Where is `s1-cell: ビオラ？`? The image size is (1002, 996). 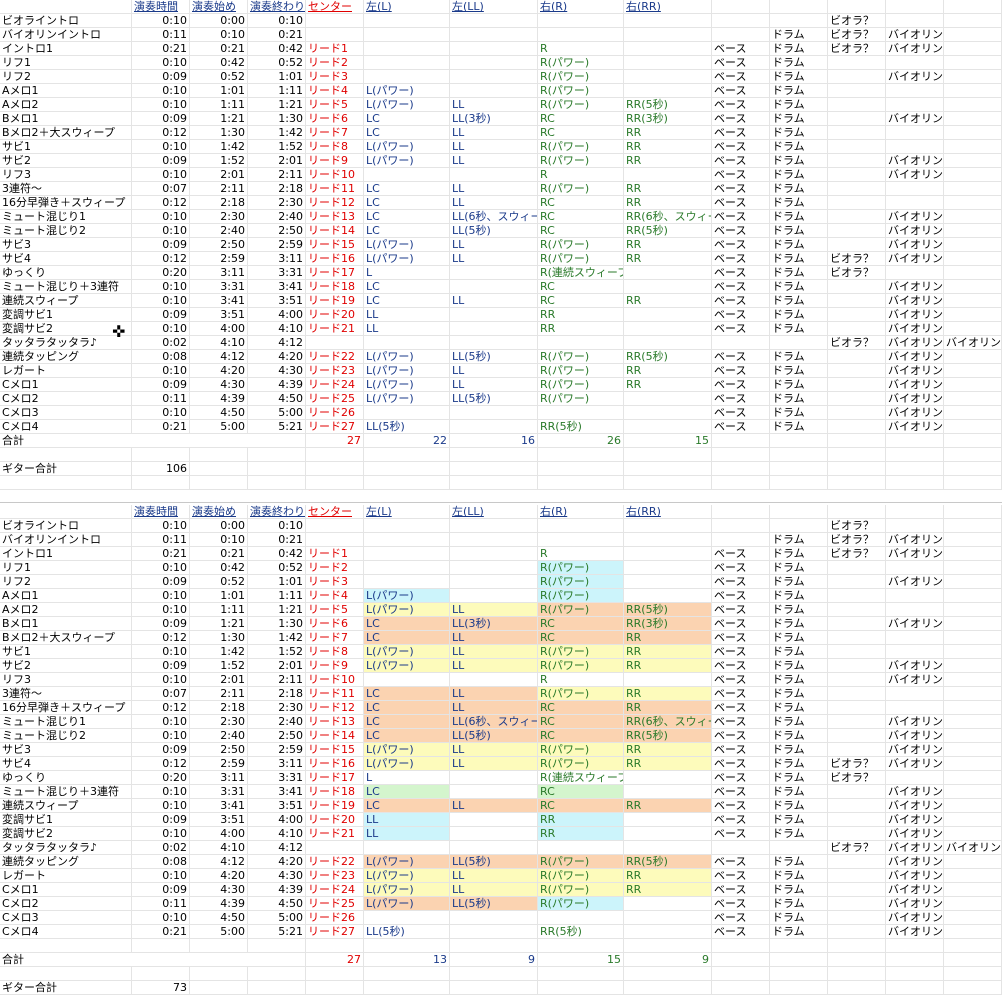
s1-cell: ビオラ？ is located at coordinates (857, 259).